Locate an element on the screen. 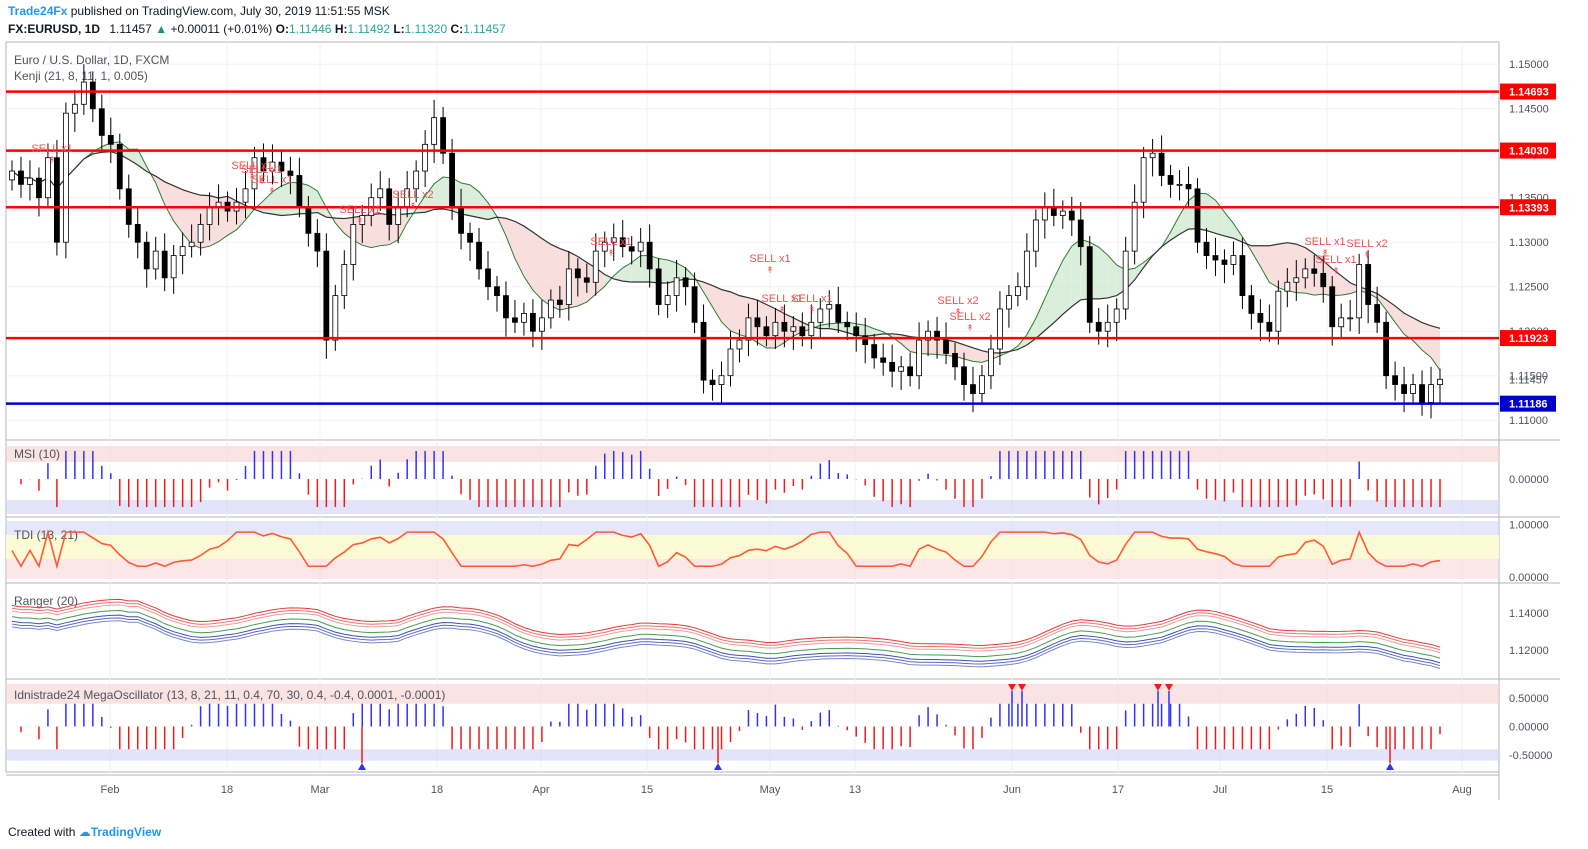 This screenshot has width=1588, height=849. symbol-label: FX:EURUSD, 1D is located at coordinates (54, 29).